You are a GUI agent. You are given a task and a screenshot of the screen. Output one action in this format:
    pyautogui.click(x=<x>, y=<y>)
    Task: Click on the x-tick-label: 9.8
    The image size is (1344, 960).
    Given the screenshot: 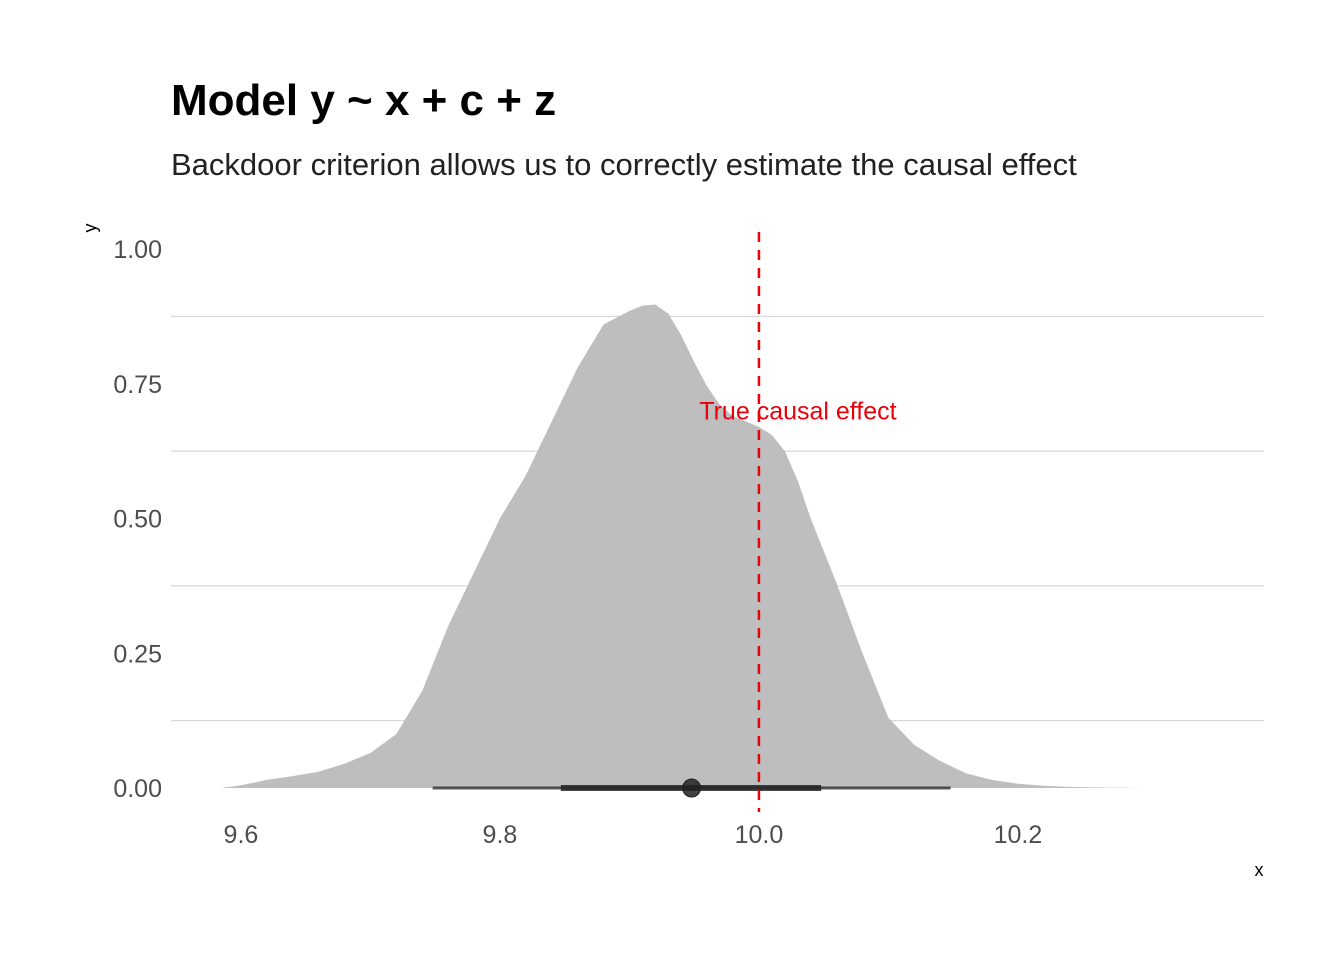 What is the action you would take?
    pyautogui.click(x=500, y=835)
    